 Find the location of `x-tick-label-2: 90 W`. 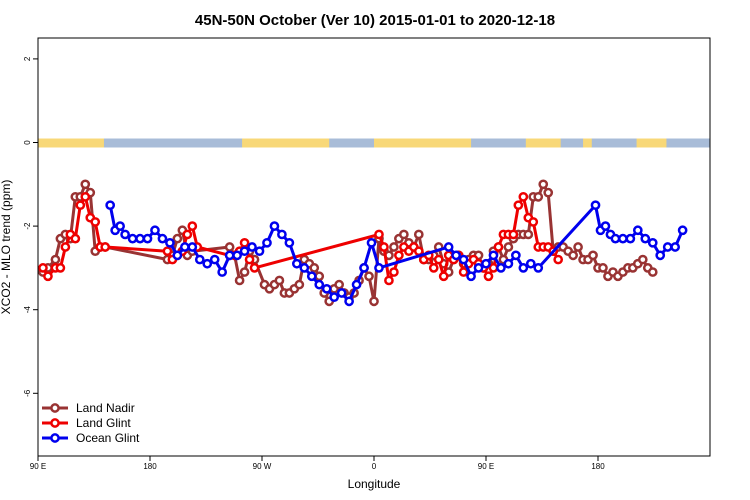

x-tick-label-2: 90 W is located at coordinates (262, 466).